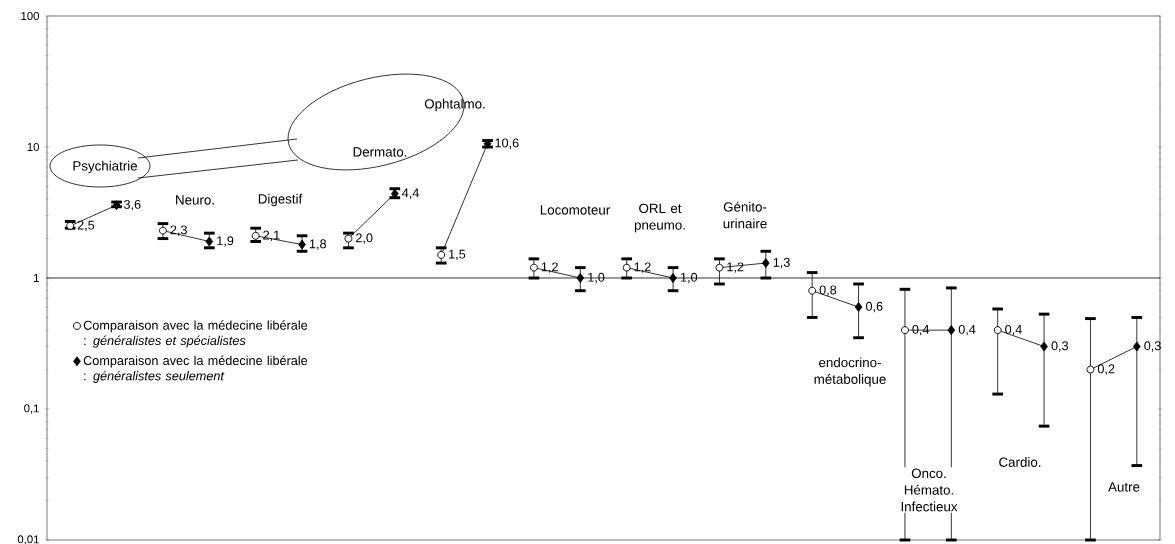 This screenshot has width=1175, height=544. Describe the element at coordinates (507, 143) in the screenshot. I see `data-label: 10,6` at that location.